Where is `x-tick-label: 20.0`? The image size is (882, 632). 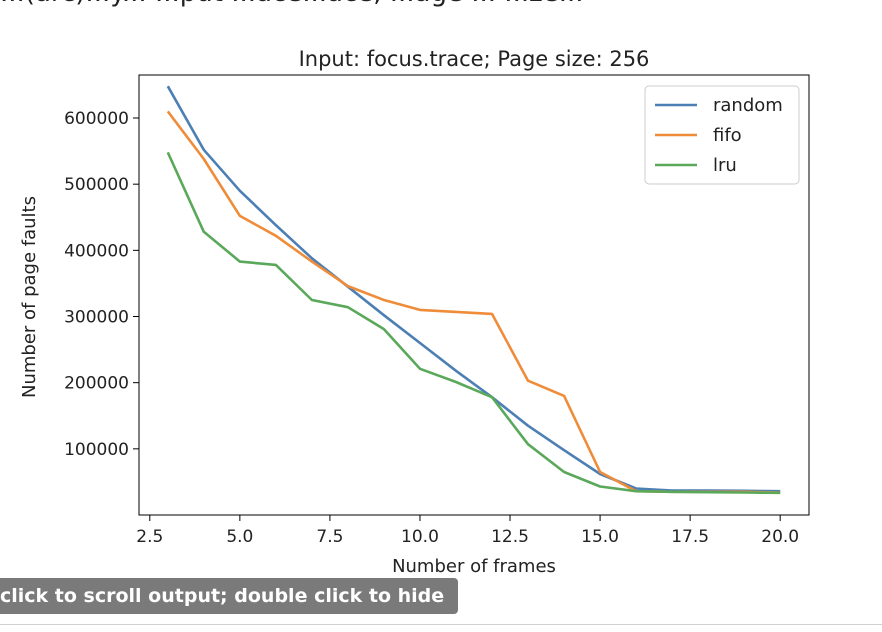
x-tick-label: 20.0 is located at coordinates (780, 537).